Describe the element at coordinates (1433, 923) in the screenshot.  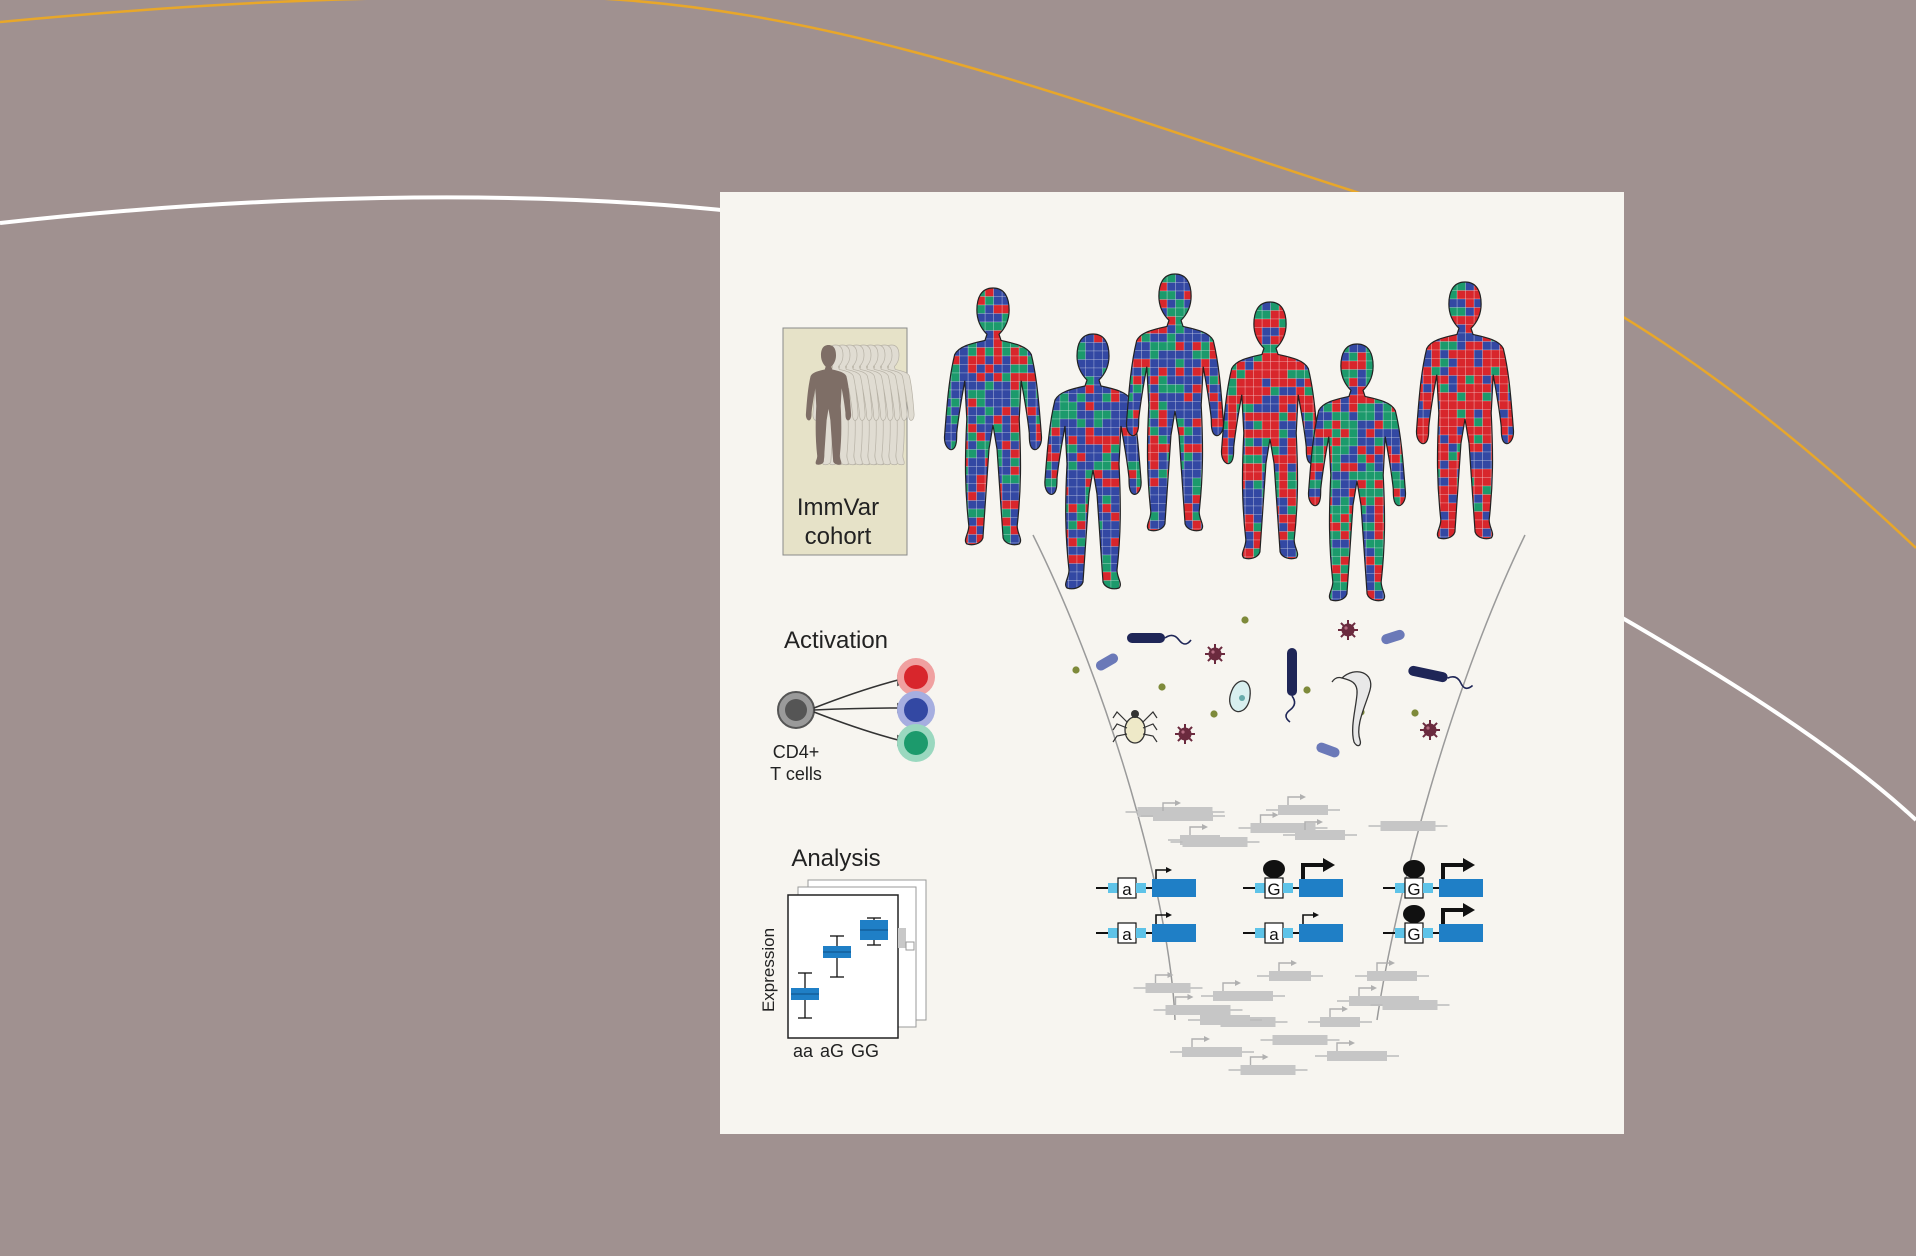
I see `eqtl-gene-row2-2: G` at that location.